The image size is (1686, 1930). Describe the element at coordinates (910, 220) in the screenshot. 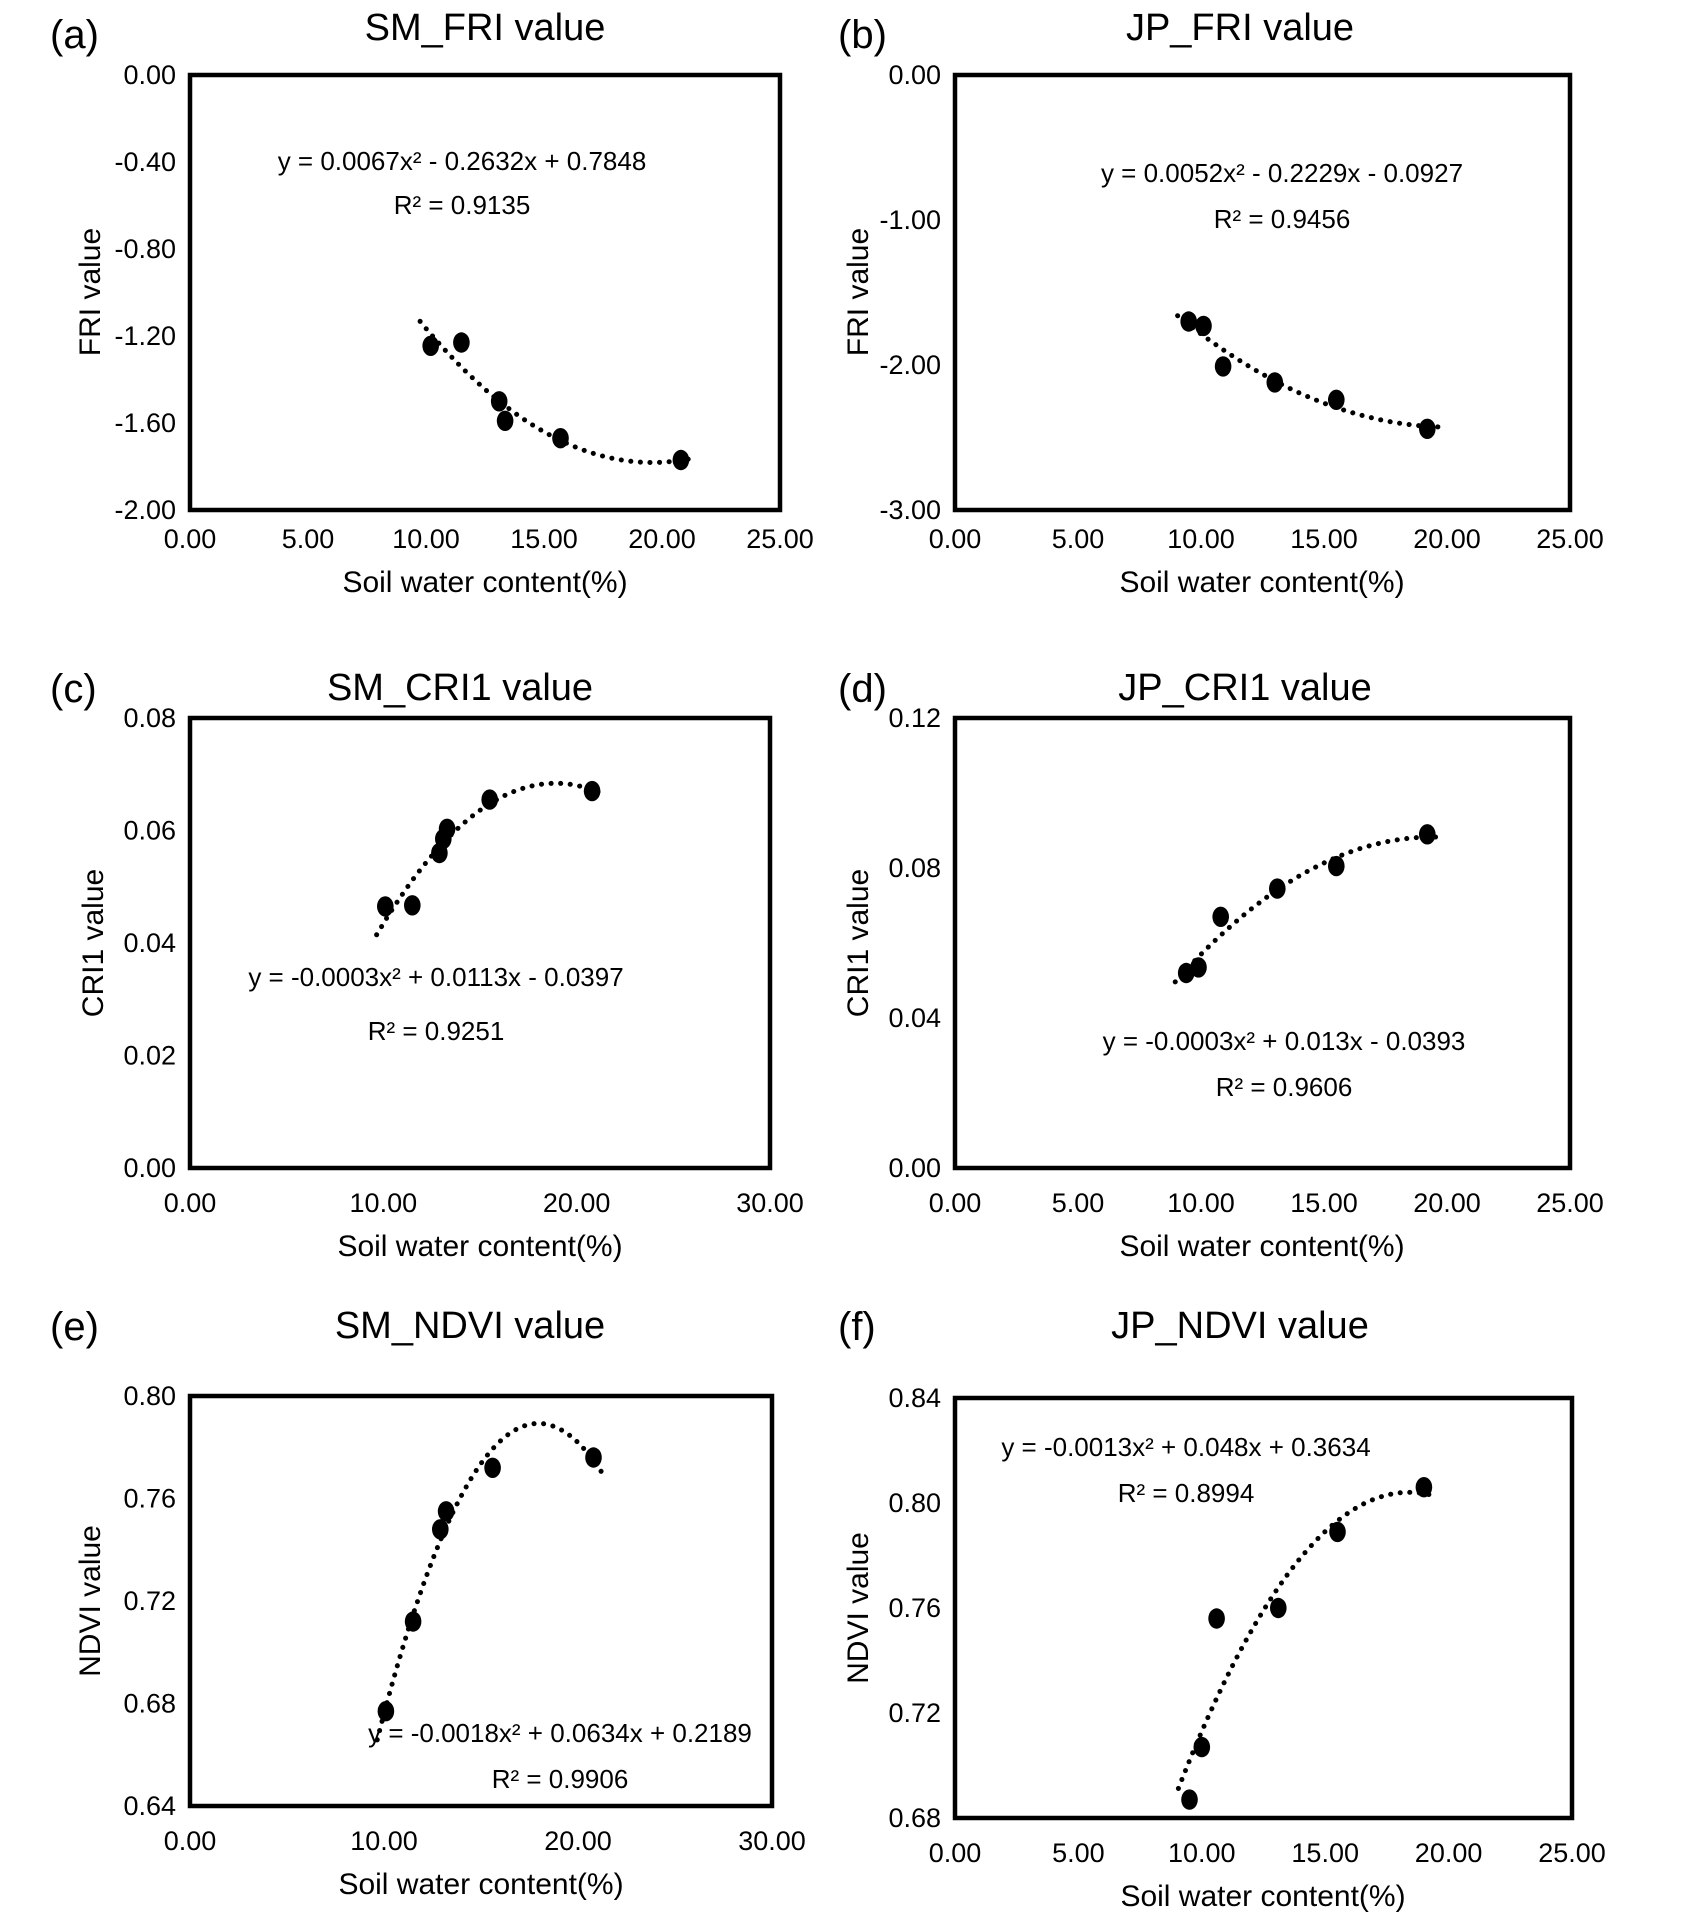

I see `y-tick-label: -1.00` at that location.